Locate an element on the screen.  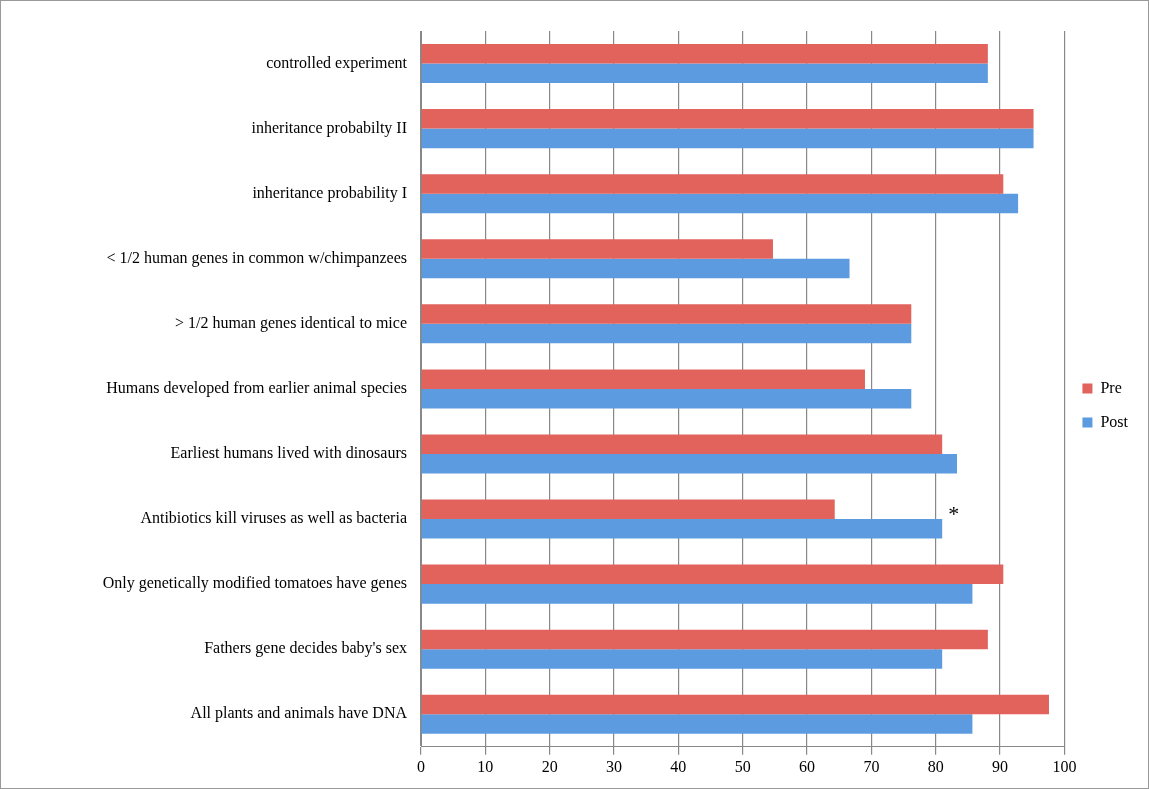
annotation: * is located at coordinates (954, 513).